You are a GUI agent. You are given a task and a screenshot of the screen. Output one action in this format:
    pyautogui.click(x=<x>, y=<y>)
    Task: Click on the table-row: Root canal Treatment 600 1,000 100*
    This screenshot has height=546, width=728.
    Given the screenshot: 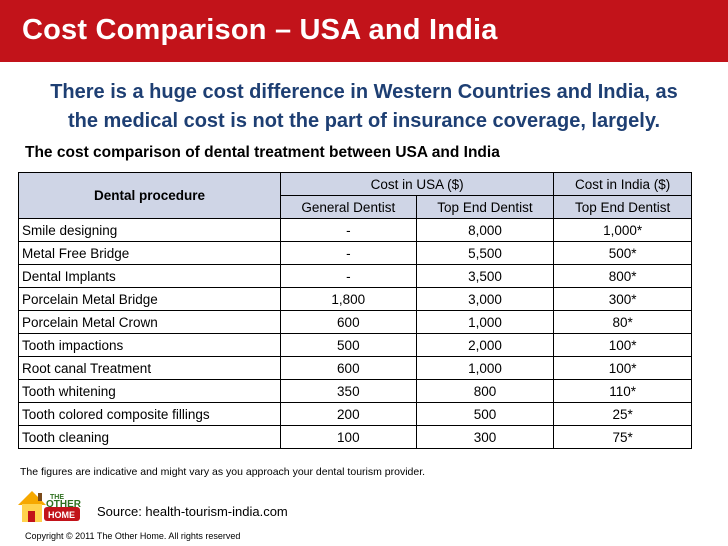 What is the action you would take?
    pyautogui.click(x=355, y=368)
    